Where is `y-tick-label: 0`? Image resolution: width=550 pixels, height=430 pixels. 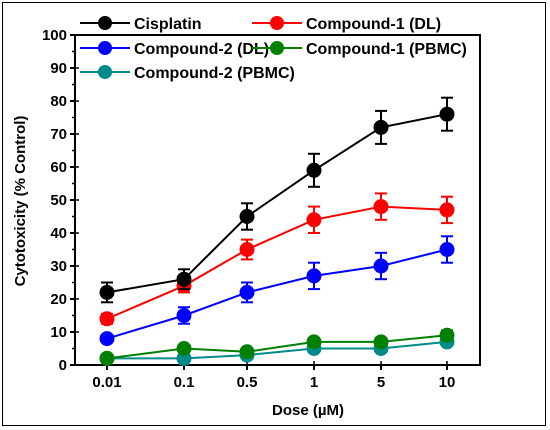 y-tick-label: 0 is located at coordinates (63, 365).